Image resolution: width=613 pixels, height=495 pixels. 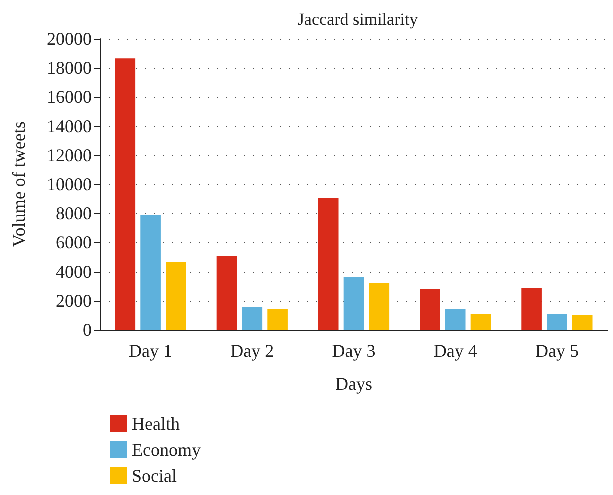 I want to click on x-tick-label: Day 3, so click(x=354, y=351).